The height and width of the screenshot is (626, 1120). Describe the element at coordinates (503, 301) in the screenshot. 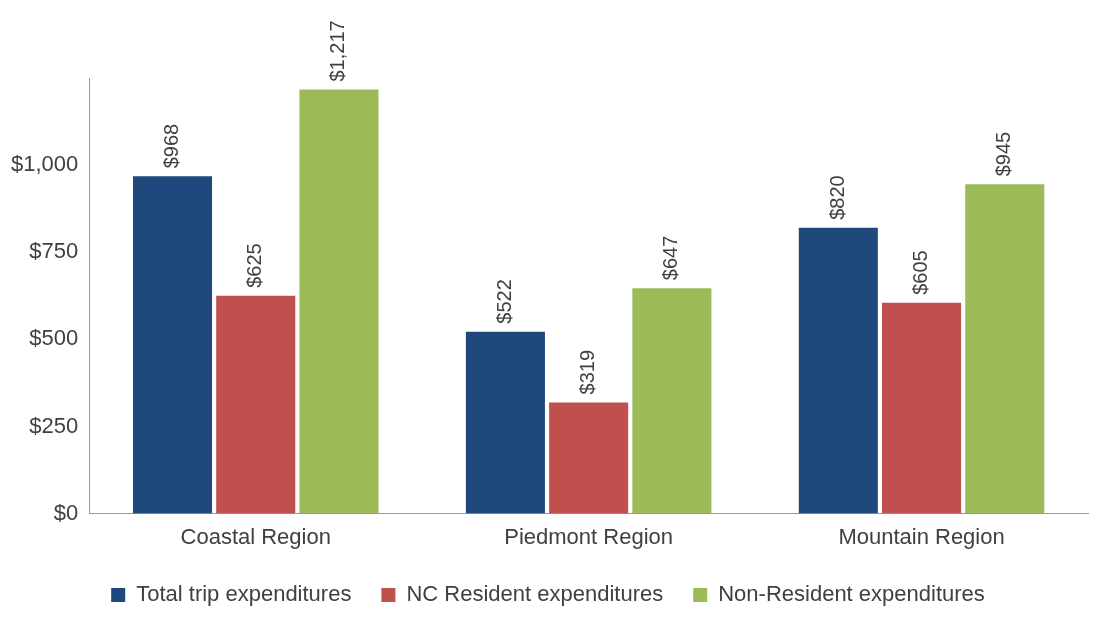

I see `text: $522` at that location.